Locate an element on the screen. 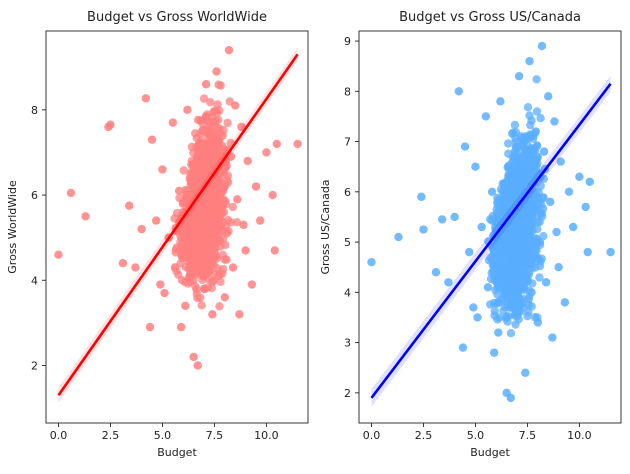  x-tick-label: 7.5 is located at coordinates (215, 435).